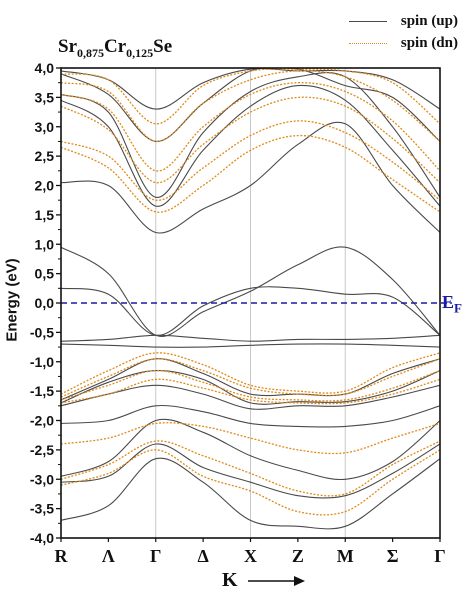 The height and width of the screenshot is (596, 474). What do you see at coordinates (367, 21) in the screenshot?
I see `legend-swatch-spin-up` at bounding box center [367, 21].